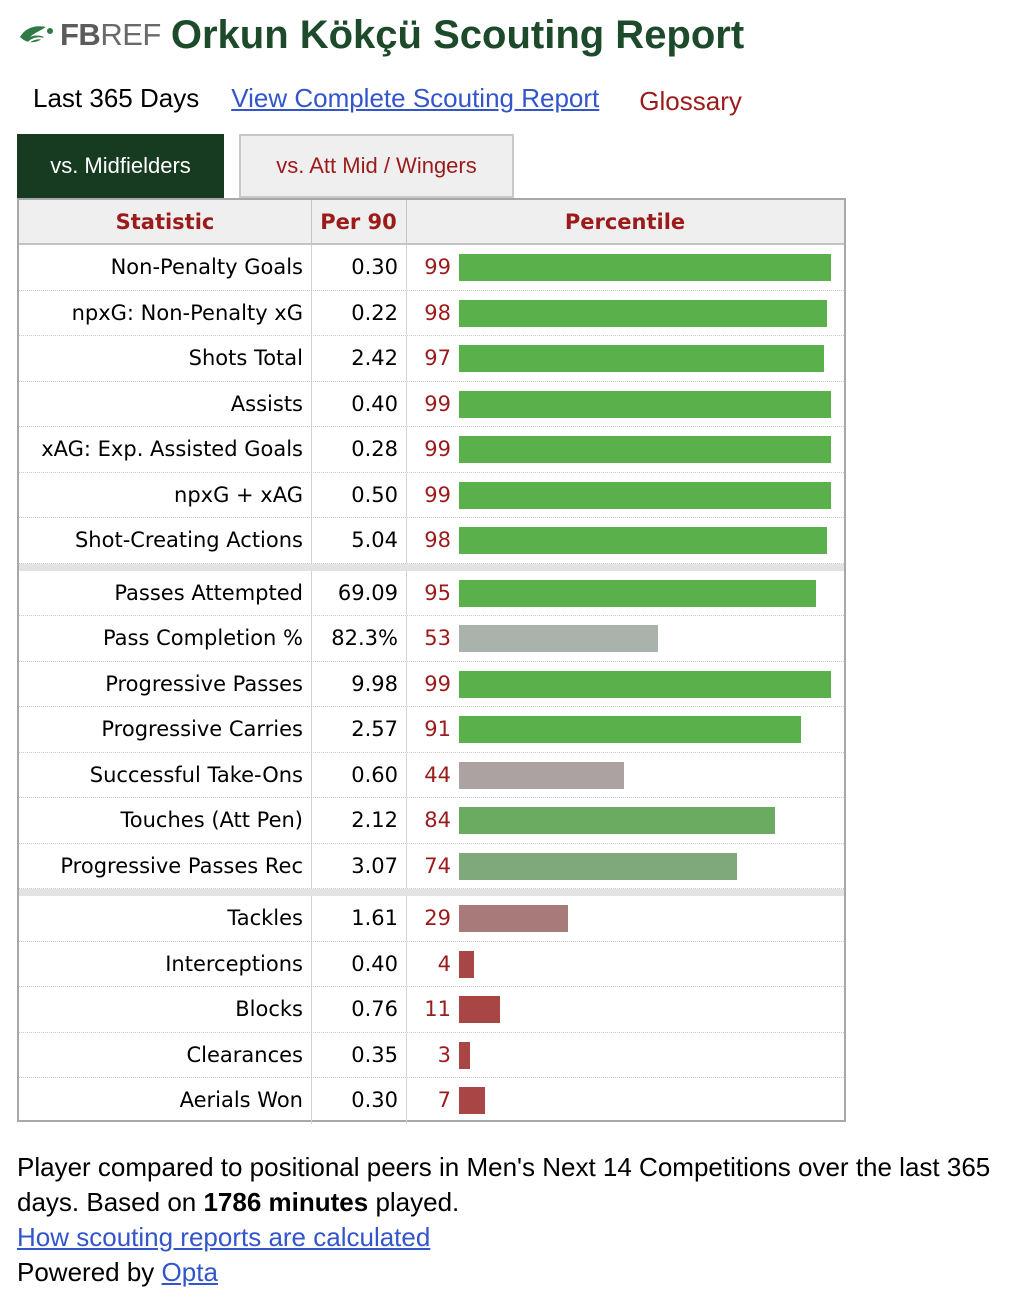 This screenshot has height=1300, width=1022. What do you see at coordinates (89, 35) in the screenshot?
I see `fbref-logo: FB REF` at bounding box center [89, 35].